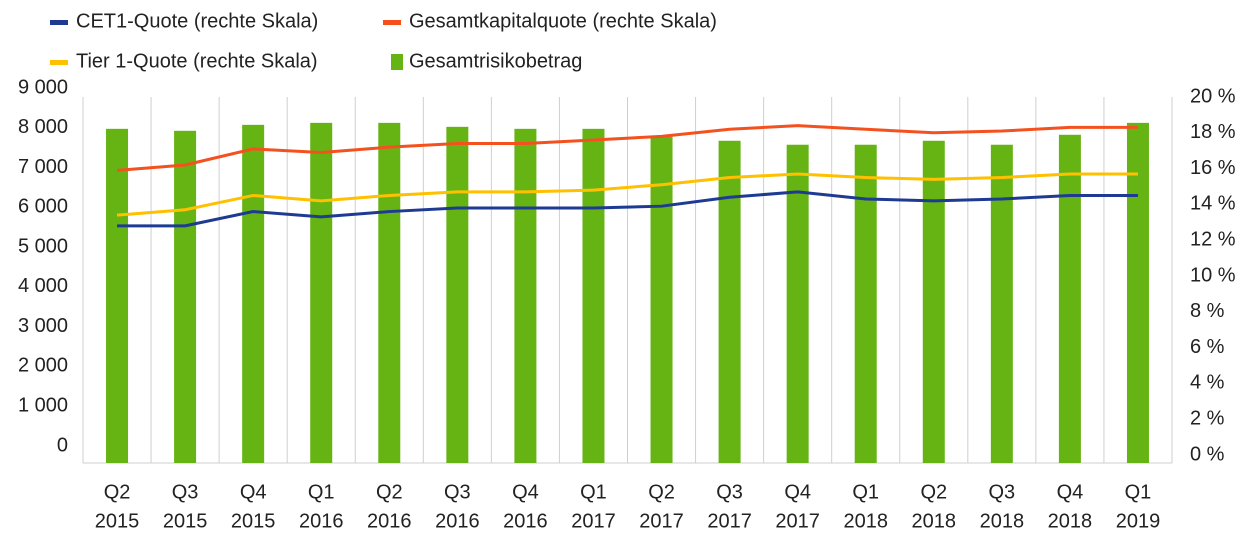 The height and width of the screenshot is (536, 1250). What do you see at coordinates (197, 61) in the screenshot?
I see `legend-label: Tier 1-Quote (rechte Skala)` at bounding box center [197, 61].